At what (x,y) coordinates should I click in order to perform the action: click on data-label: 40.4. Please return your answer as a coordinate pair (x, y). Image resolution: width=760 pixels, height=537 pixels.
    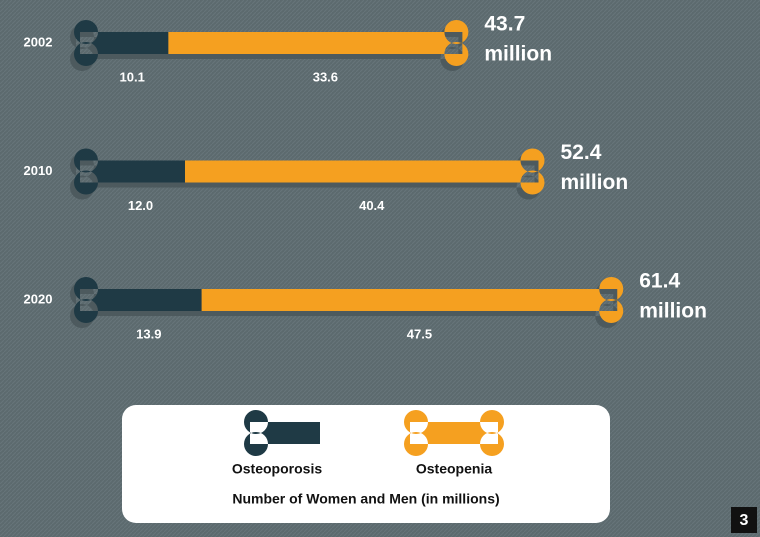
    Looking at the image, I should click on (372, 205).